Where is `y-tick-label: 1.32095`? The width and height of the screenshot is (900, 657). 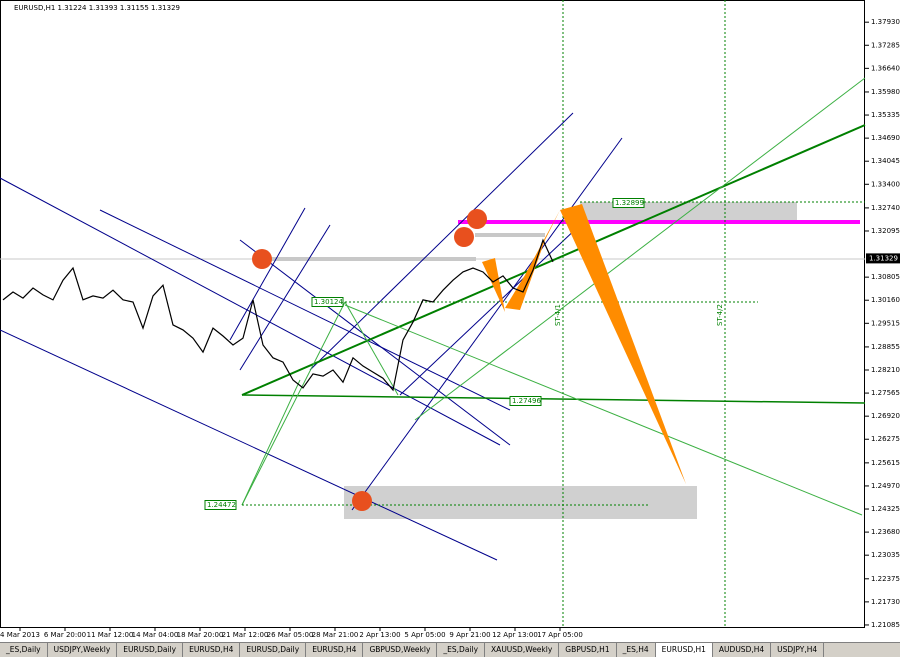
y-tick-label: 1.32095 is located at coordinates (885, 231).